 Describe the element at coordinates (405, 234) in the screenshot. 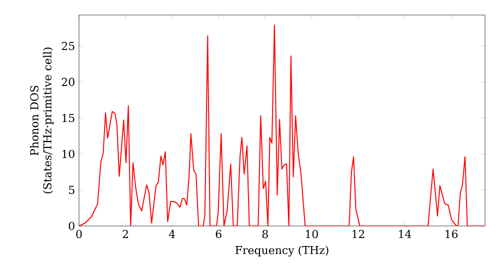

I see `x-tick-label: 14` at that location.